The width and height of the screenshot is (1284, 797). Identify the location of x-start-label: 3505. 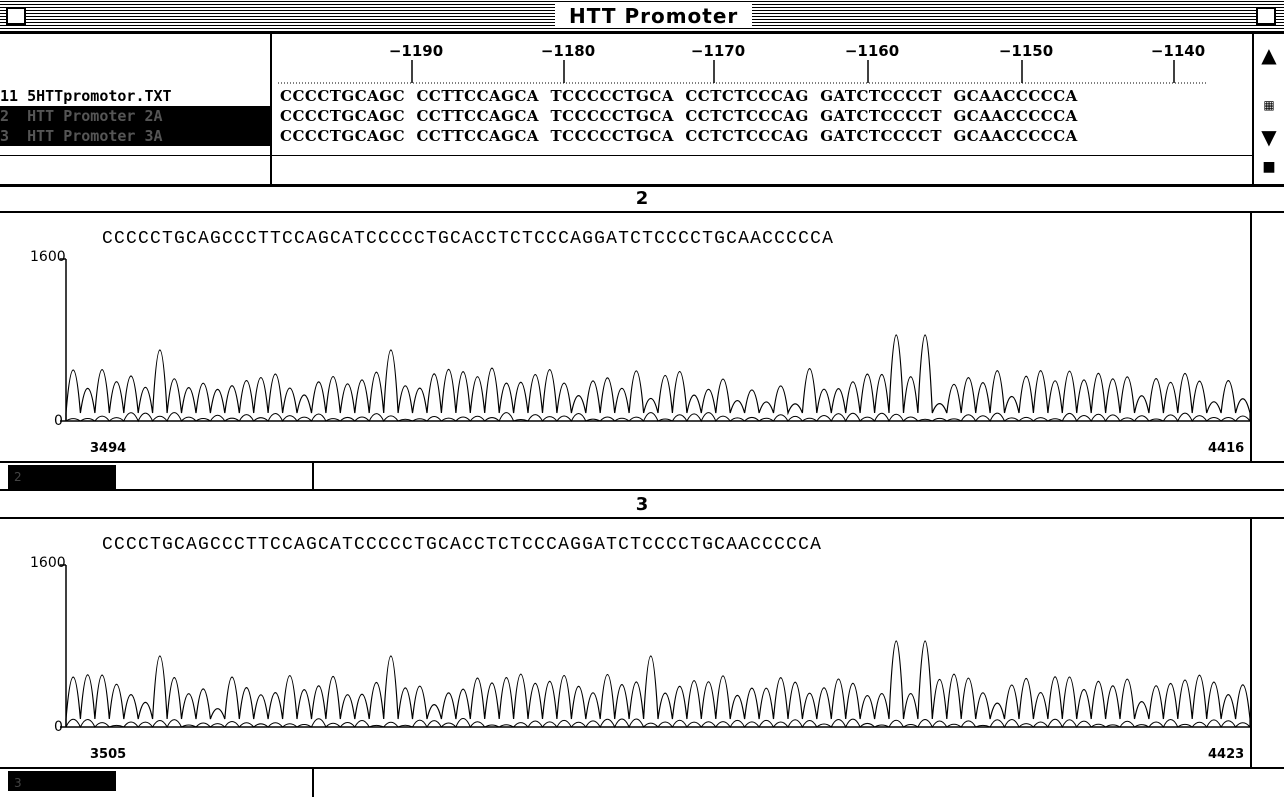
(108, 754).